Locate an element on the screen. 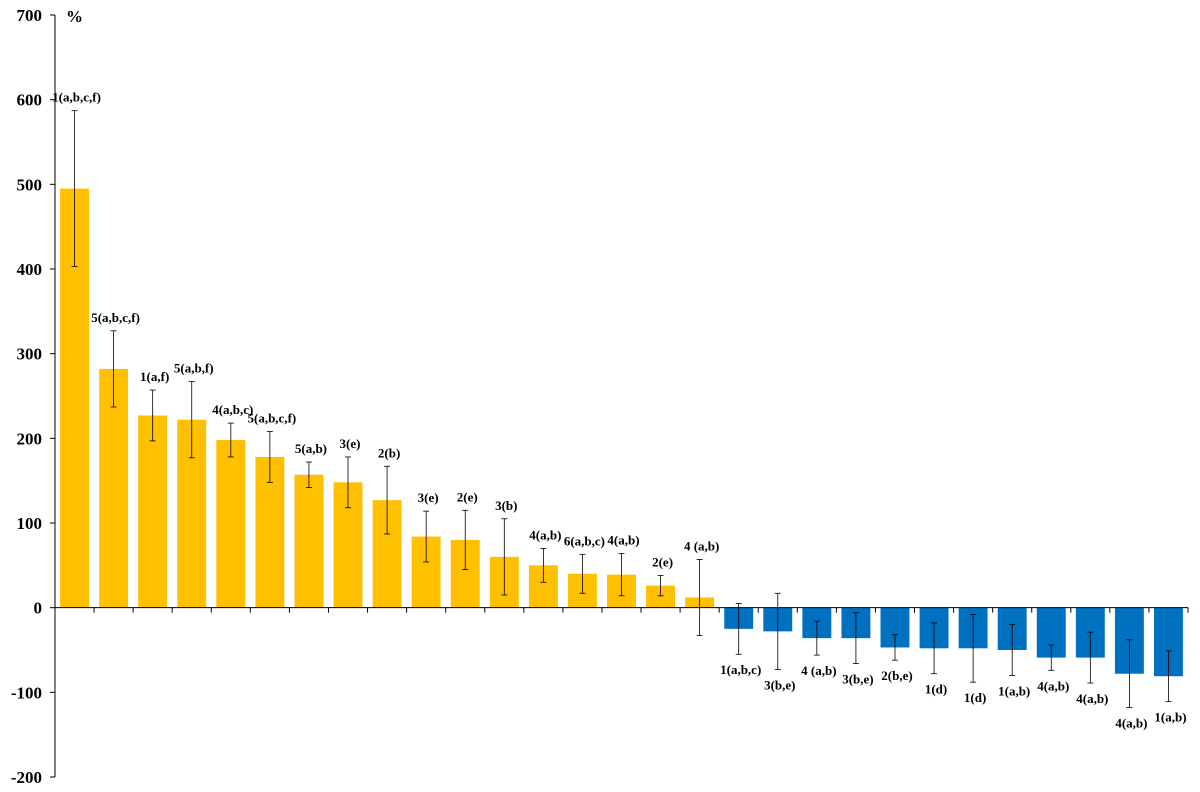 Image resolution: width=1200 pixels, height=792 pixels. bar-data-label: 6(a,b,c) is located at coordinates (584, 540).